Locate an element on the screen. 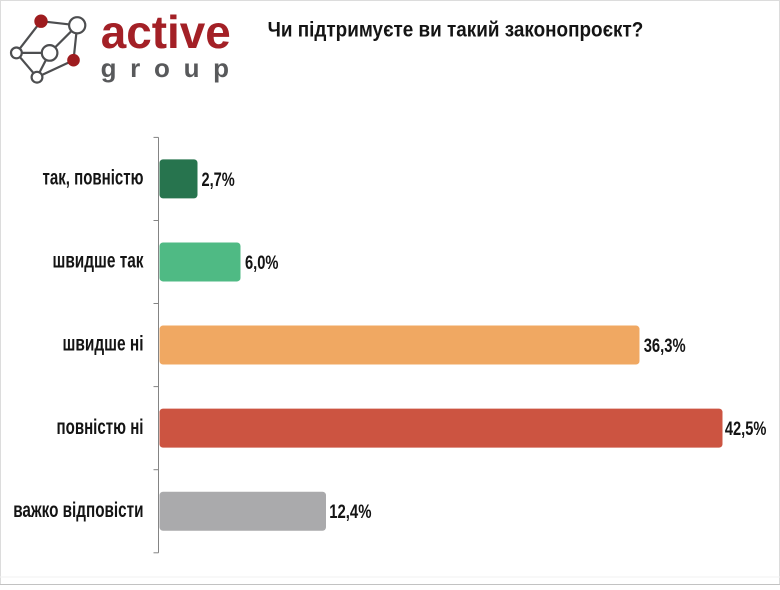  svg-text:Чи підтримуєте ви такий законо: Чи підтримуєте ви такий законопроєкт? is located at coordinates (456, 30).